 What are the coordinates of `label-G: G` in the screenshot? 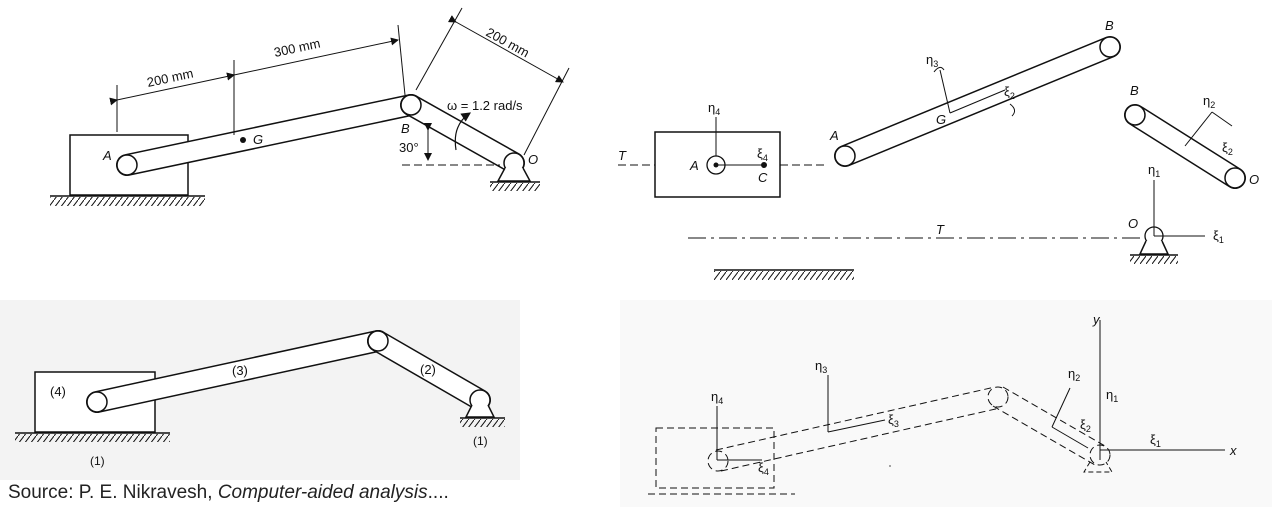 It's located at (258, 139).